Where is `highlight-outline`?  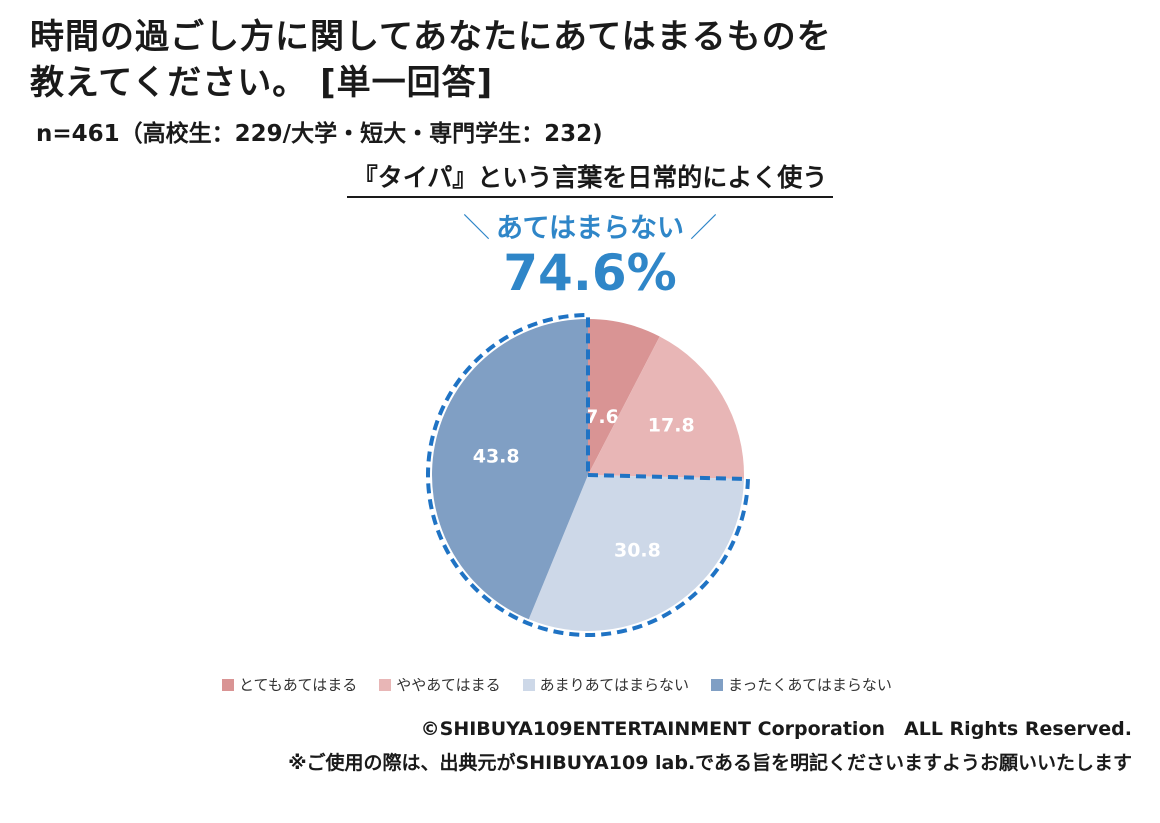 highlight-outline is located at coordinates (588, 474).